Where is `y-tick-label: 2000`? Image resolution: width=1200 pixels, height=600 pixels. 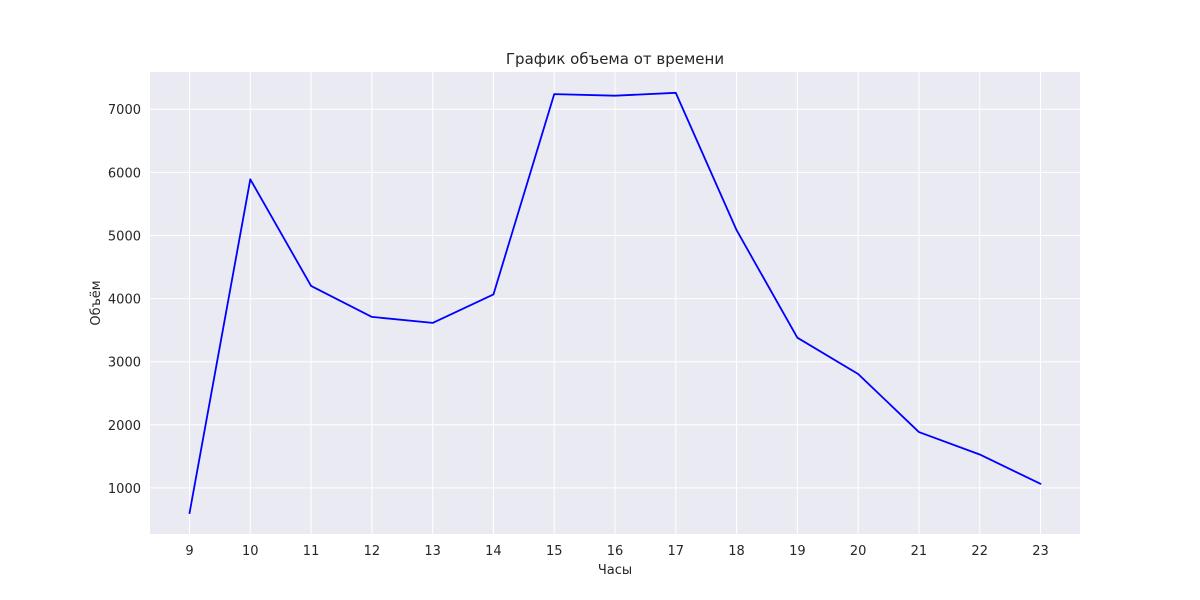 y-tick-label: 2000 is located at coordinates (124, 426).